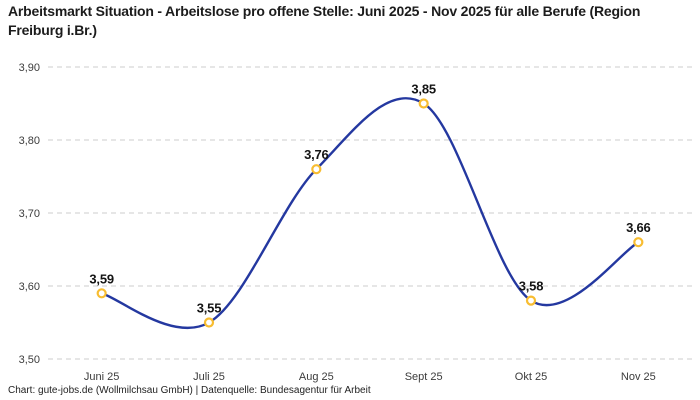  I want to click on x-axis-tick-label: Juli 25, so click(209, 377).